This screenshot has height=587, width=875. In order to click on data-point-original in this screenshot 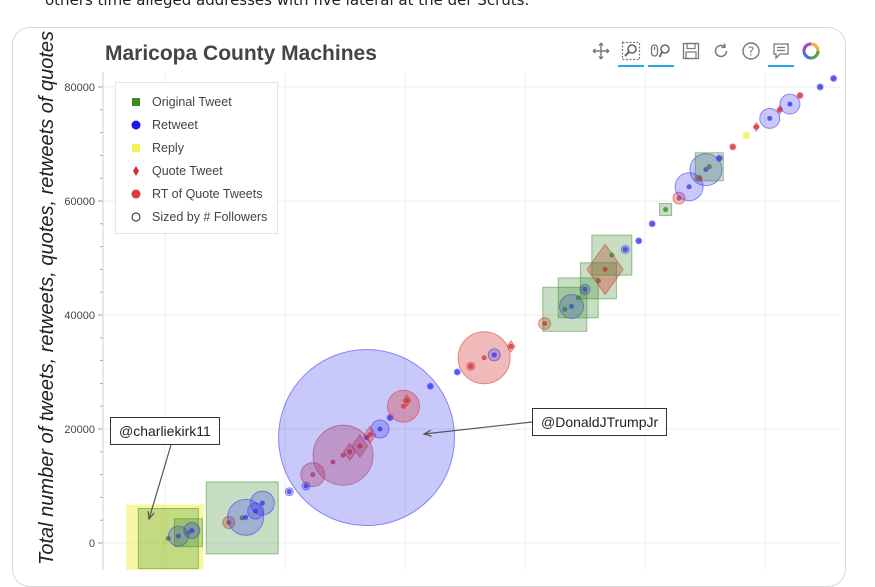, I will do `click(598, 281)`.